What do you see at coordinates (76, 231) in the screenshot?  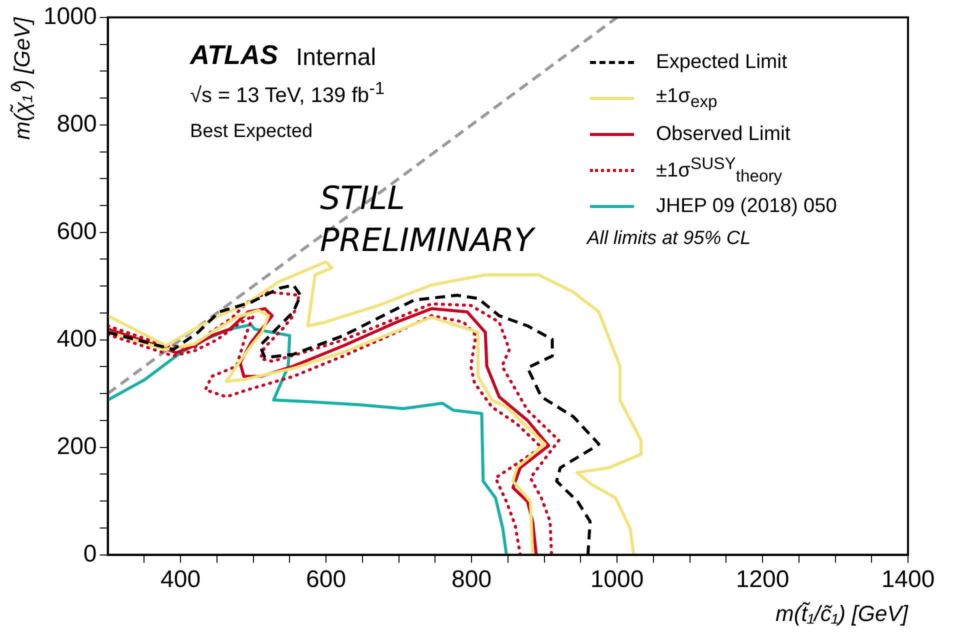 I see `y-tick-label: 600` at bounding box center [76, 231].